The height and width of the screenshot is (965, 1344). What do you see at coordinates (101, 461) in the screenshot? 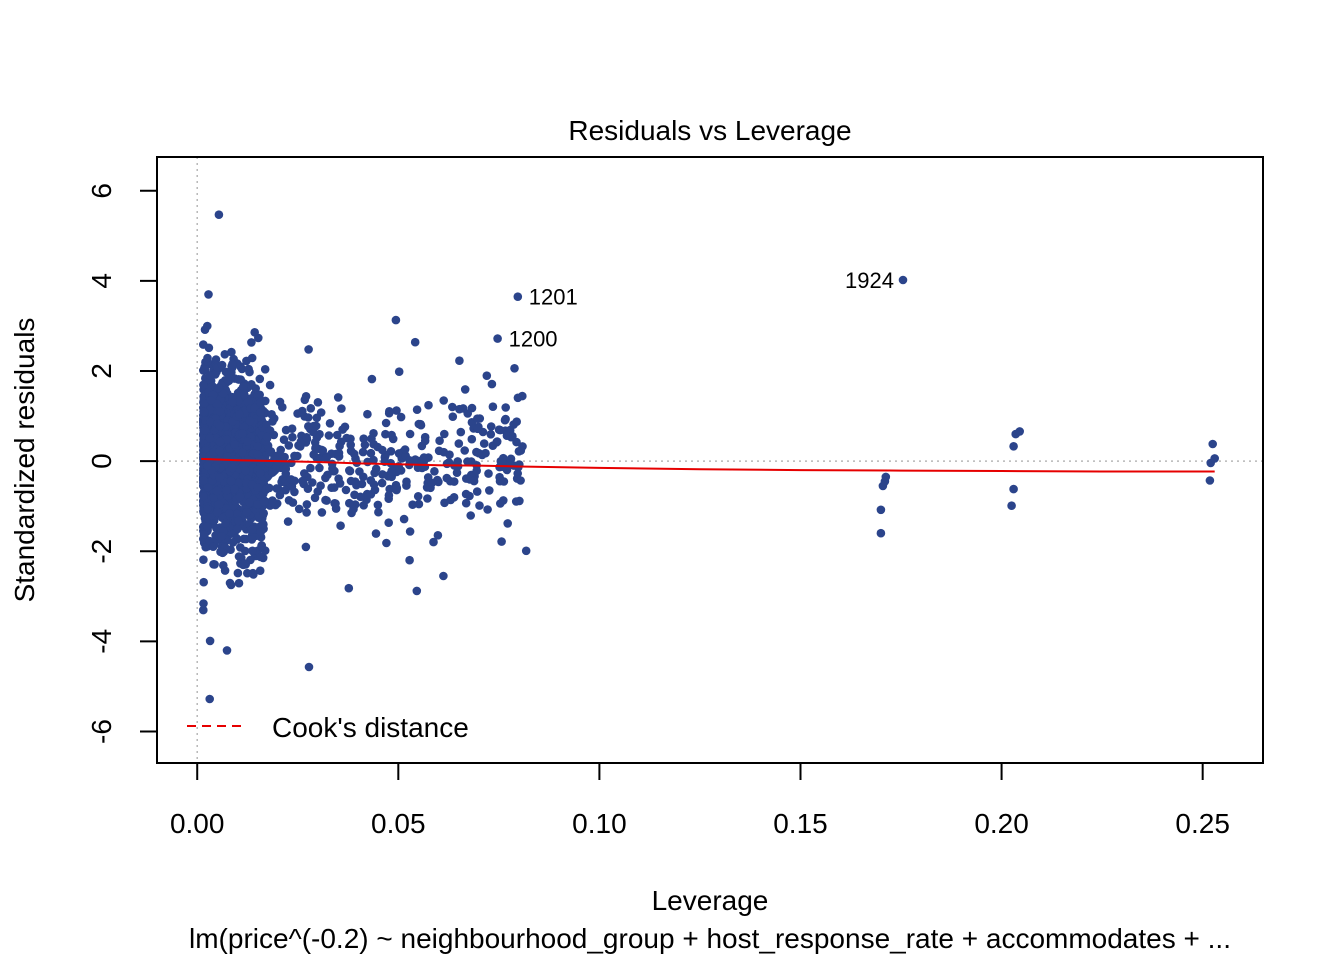
I see `y-tick-label: 0` at bounding box center [101, 461].